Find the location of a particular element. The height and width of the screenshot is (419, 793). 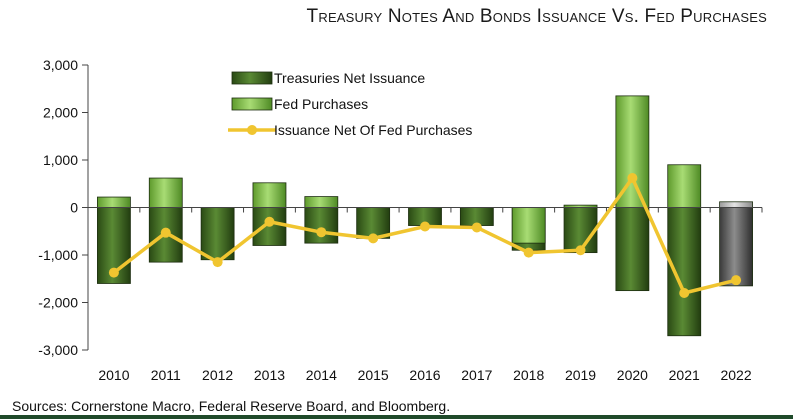

bar-fed-purchases-2020 is located at coordinates (632, 151).